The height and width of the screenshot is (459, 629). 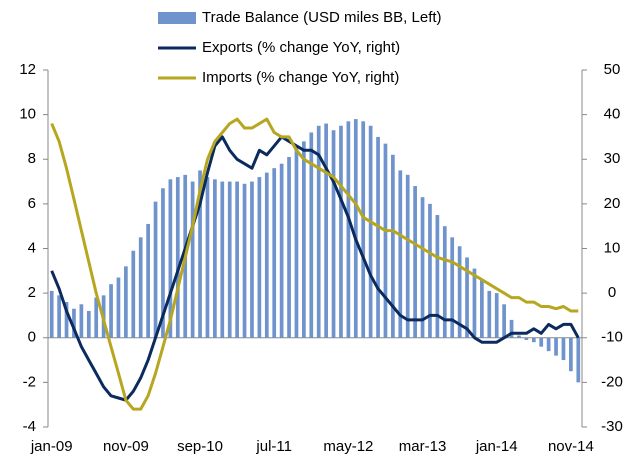 What do you see at coordinates (32, 247) in the screenshot?
I see `y-tick-label: 4` at bounding box center [32, 247].